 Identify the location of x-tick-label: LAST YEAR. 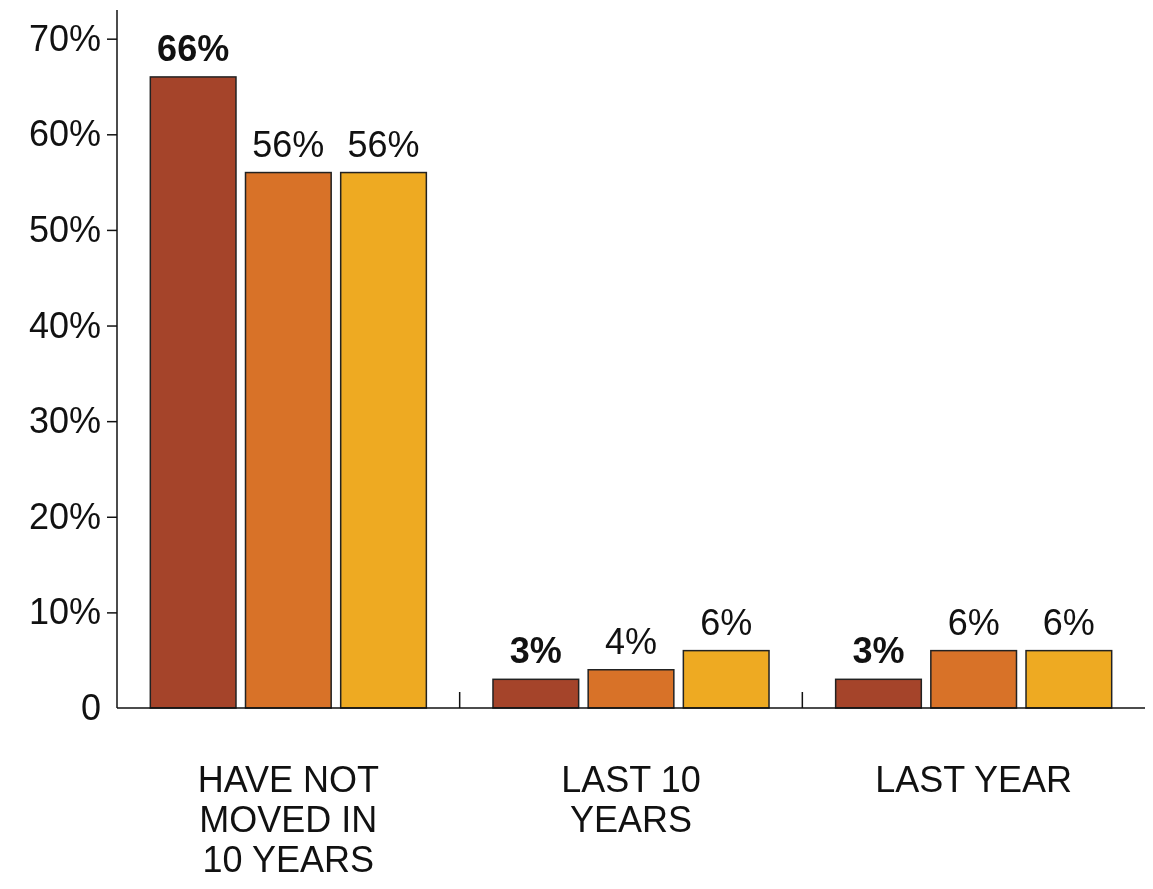
(974, 779).